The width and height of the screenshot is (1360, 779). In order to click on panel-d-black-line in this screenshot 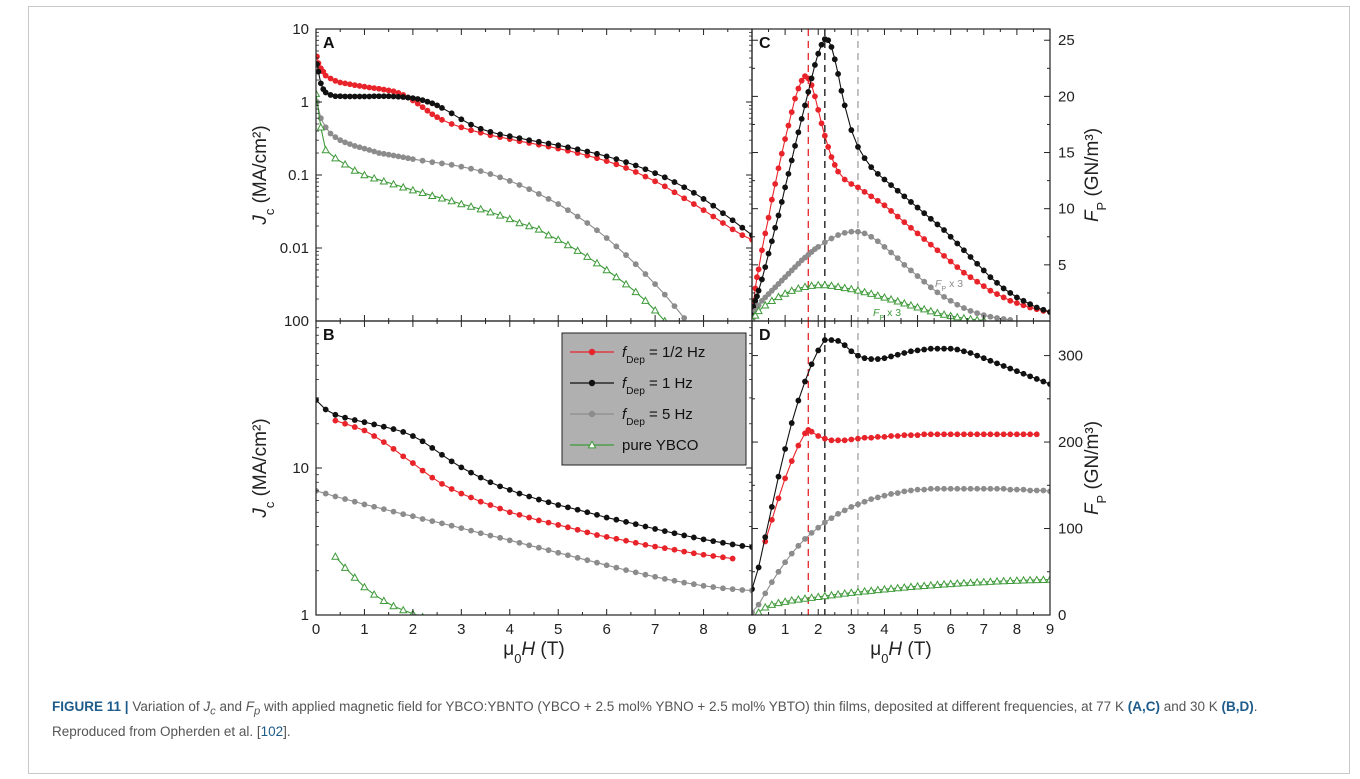, I will do `click(901, 464)`.